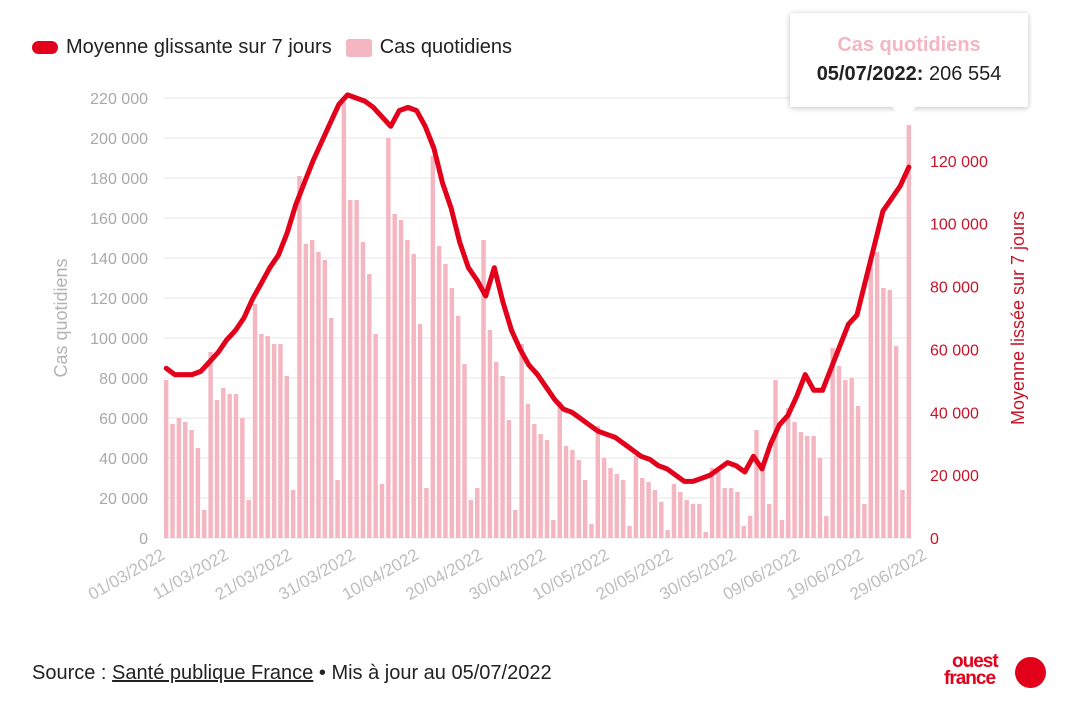 The height and width of the screenshot is (709, 1080). I want to click on ouest-france-logo: ouest france, so click(996, 673).